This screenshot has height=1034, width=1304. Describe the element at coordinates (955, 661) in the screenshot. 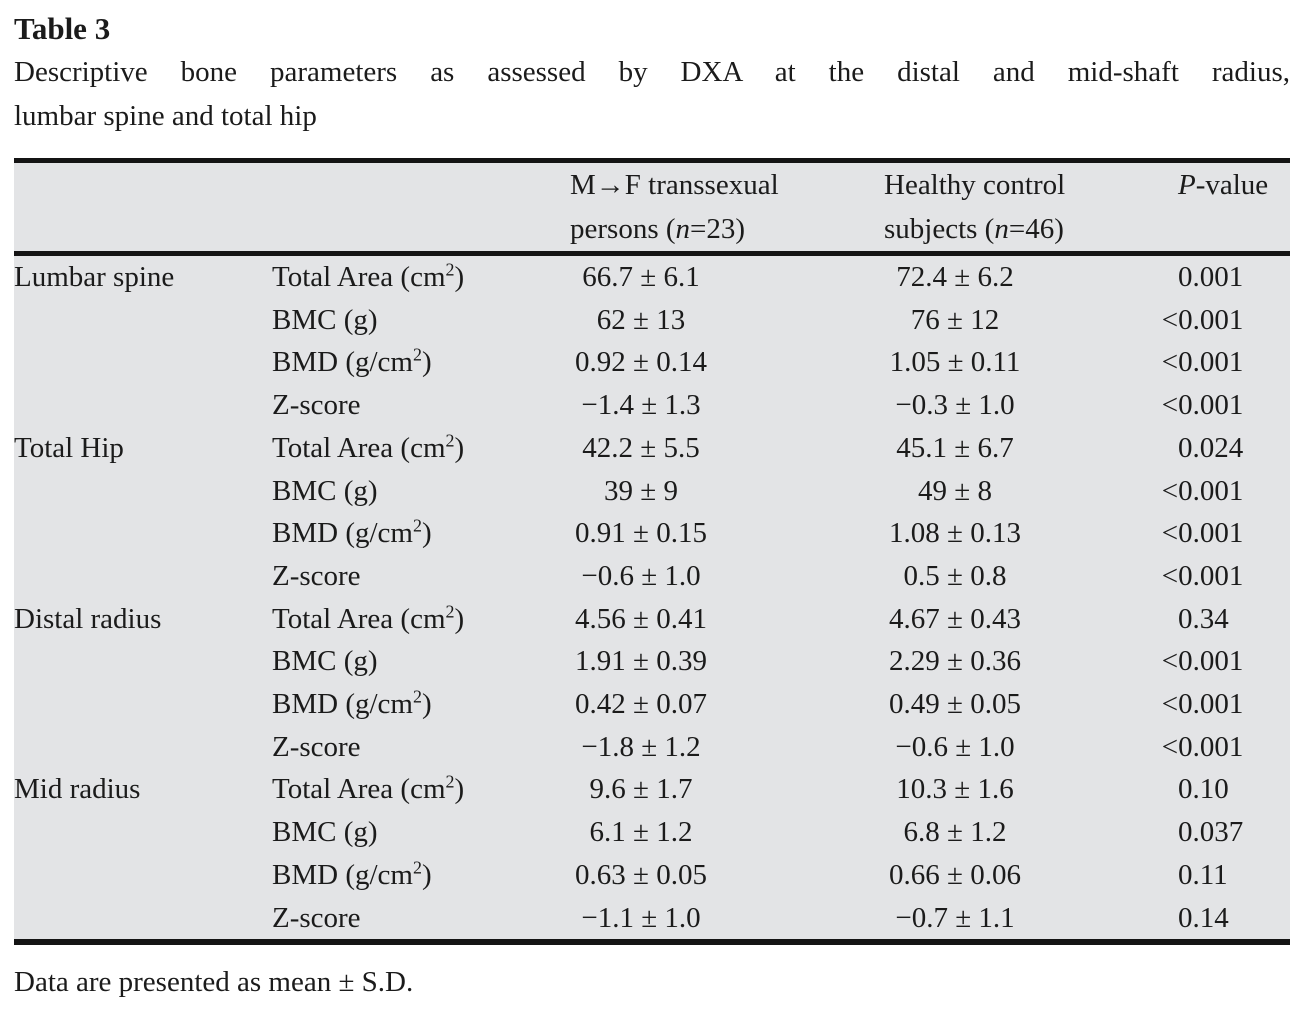

I see `control-value-cell: 2.29 ± 0.36` at that location.